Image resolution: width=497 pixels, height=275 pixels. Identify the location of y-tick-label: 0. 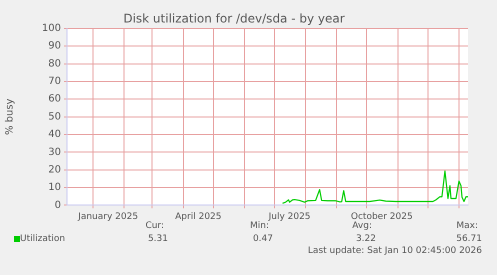
(57, 205).